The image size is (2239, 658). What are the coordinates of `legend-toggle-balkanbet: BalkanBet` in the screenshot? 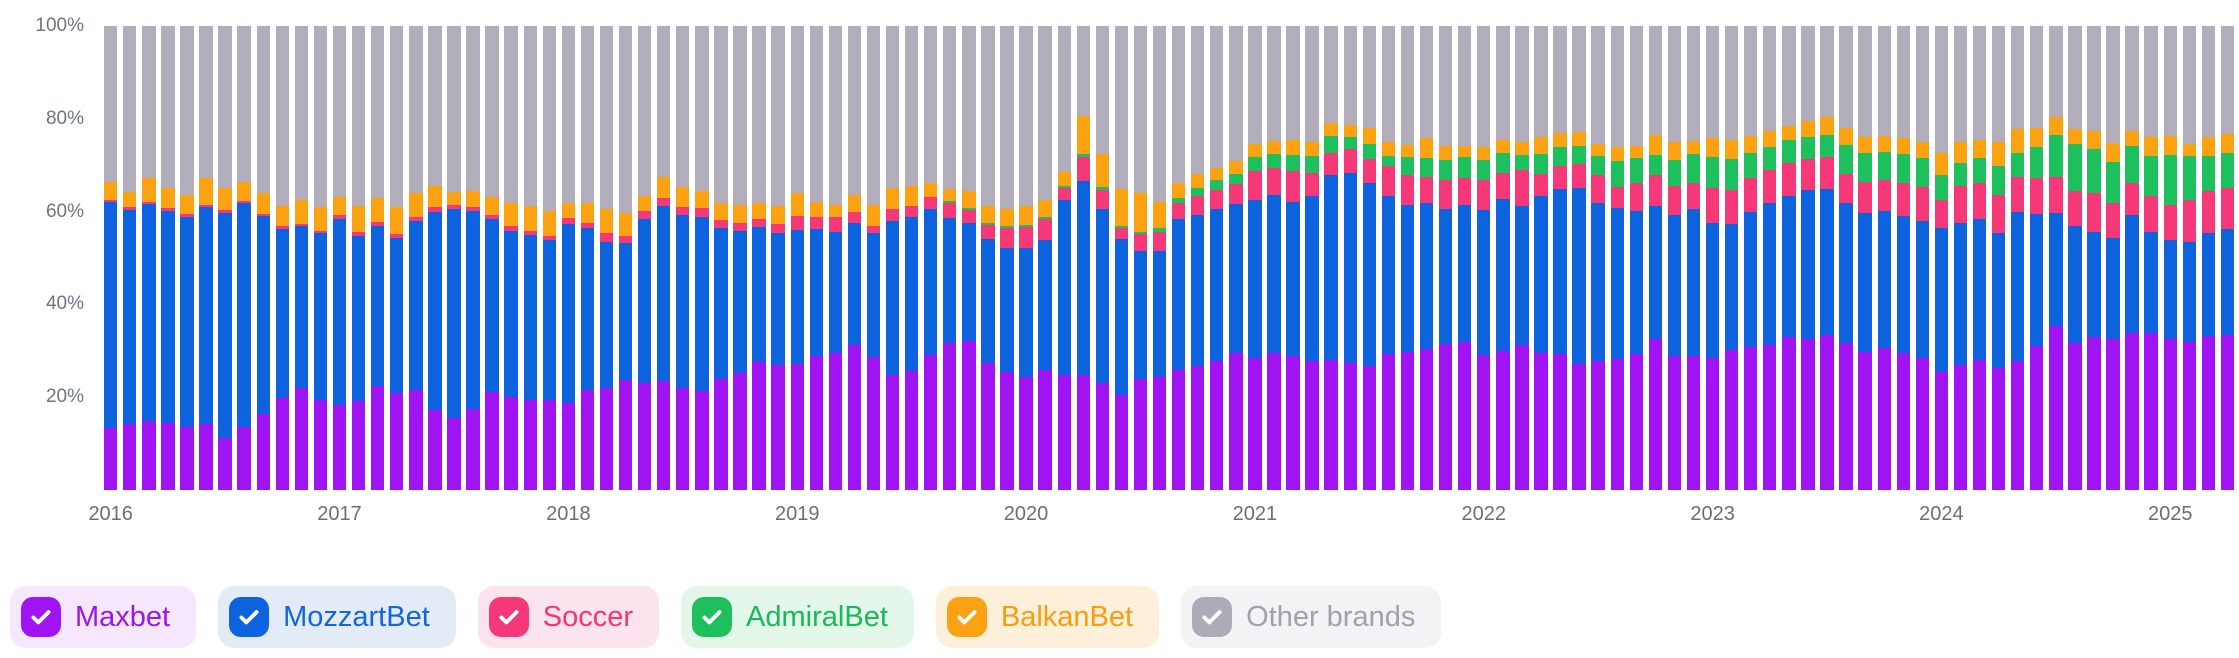 It's located at (1047, 617).